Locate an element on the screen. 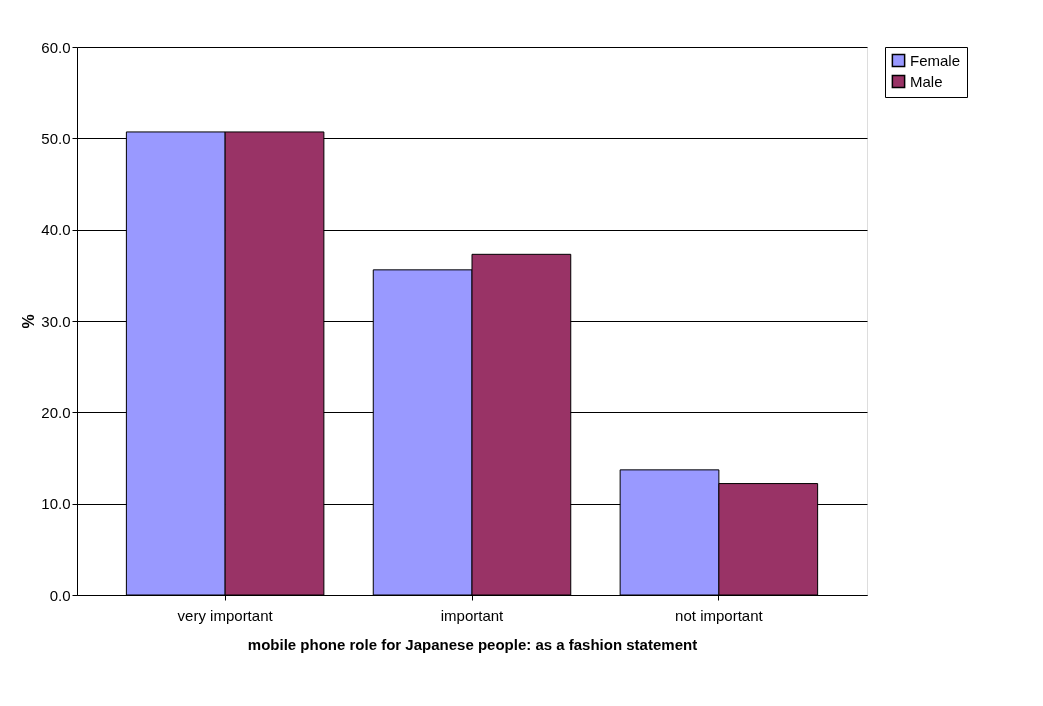 The height and width of the screenshot is (706, 1043). y-tick-label: 60.0 is located at coordinates (56, 47).